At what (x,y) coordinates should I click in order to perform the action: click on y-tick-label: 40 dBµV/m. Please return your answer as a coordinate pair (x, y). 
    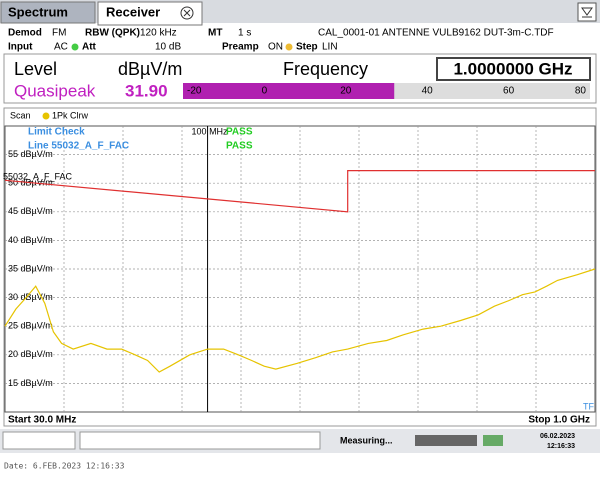
    Looking at the image, I should click on (30, 240).